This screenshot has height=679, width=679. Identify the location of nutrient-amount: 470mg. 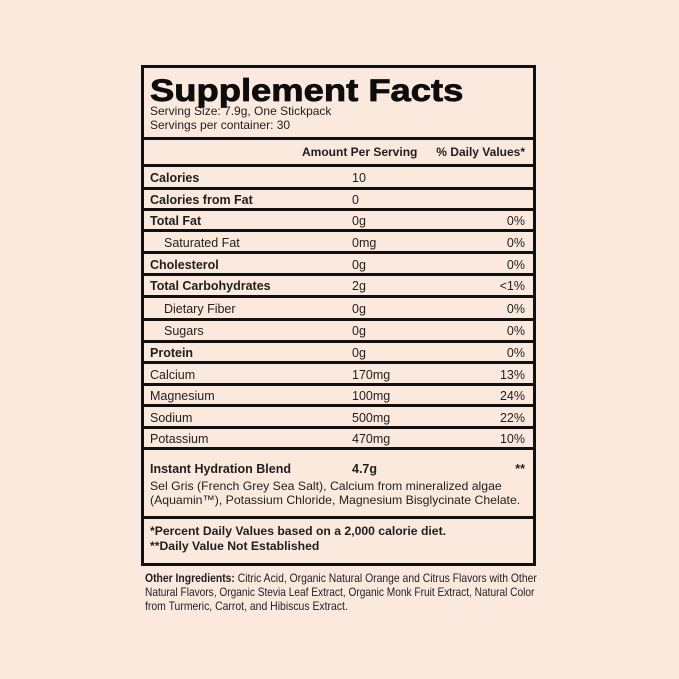
(371, 439).